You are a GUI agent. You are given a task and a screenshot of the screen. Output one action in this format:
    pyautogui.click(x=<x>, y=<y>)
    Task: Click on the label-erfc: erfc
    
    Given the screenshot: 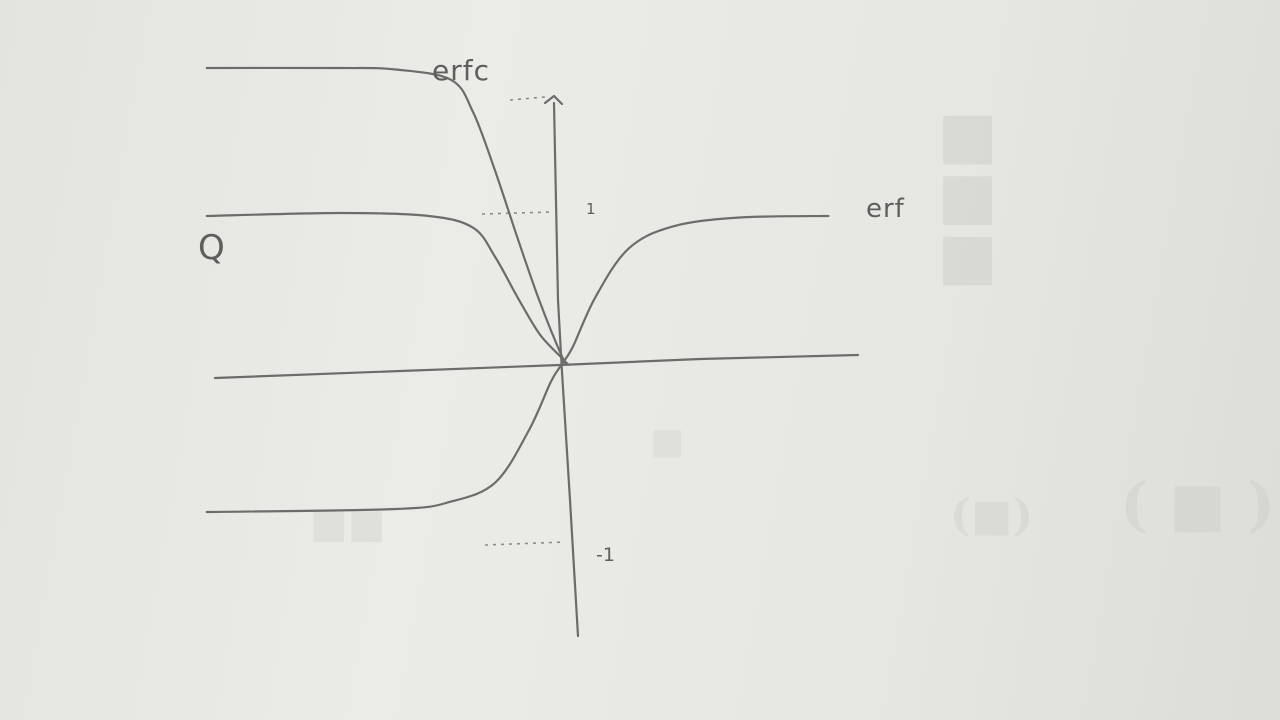 What is the action you would take?
    pyautogui.click(x=461, y=70)
    